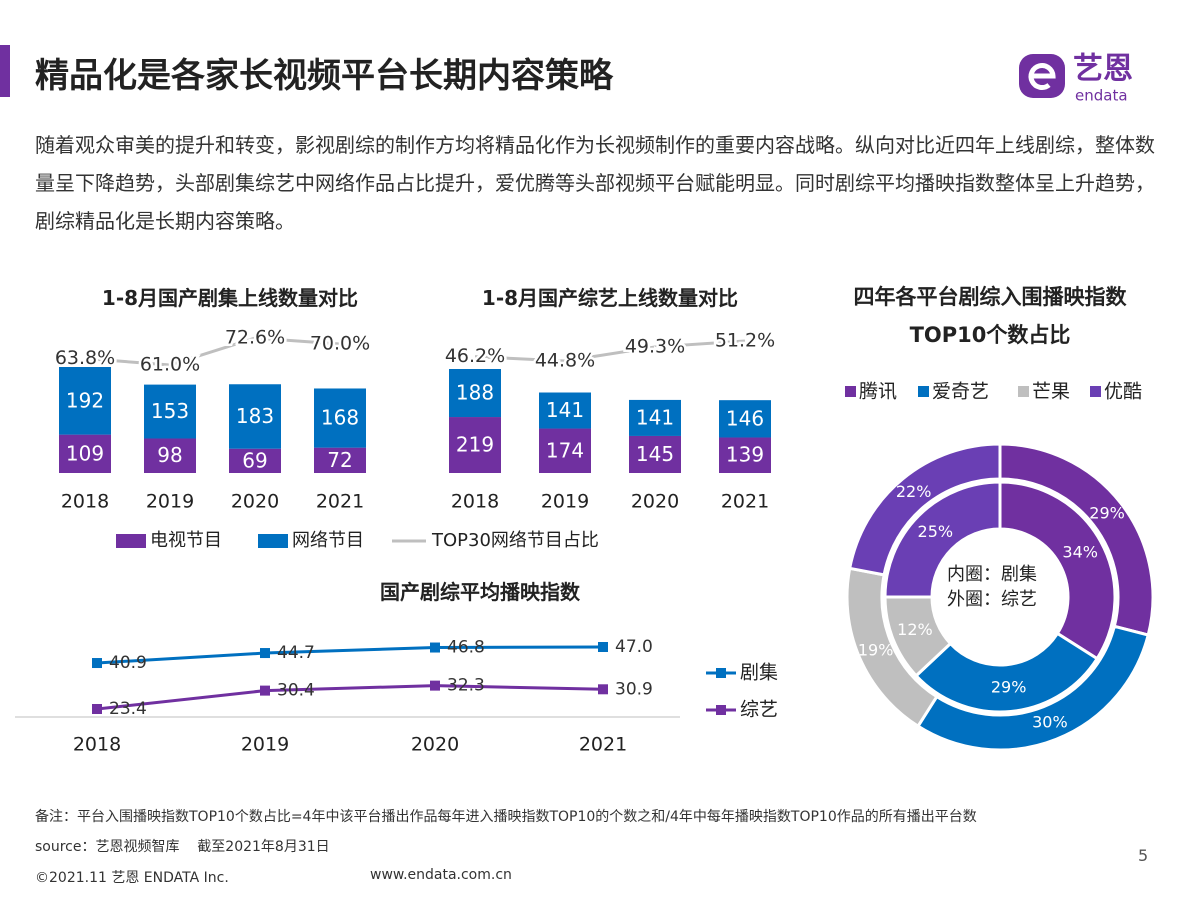 The width and height of the screenshot is (1200, 900). Describe the element at coordinates (610, 298) in the screenshot. I see `chart-title: 1-8月国产综艺上线数量对比` at that location.